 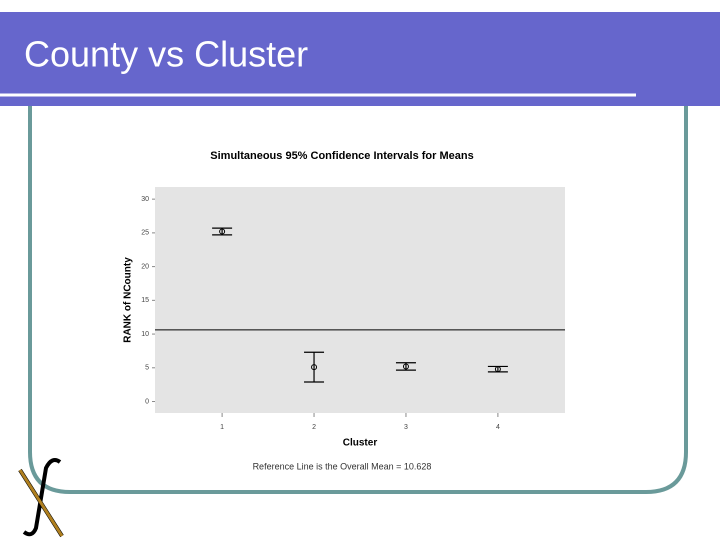 What do you see at coordinates (314, 427) in the screenshot?
I see `x-tick-label: 2` at bounding box center [314, 427].